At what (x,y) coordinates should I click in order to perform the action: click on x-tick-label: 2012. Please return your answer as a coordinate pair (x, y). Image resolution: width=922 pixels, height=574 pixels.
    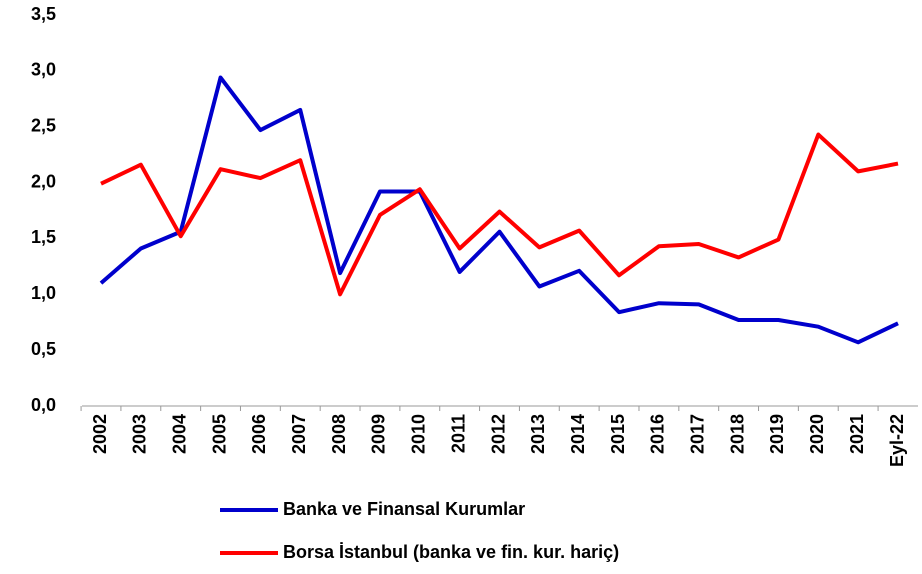
    Looking at the image, I should click on (498, 434).